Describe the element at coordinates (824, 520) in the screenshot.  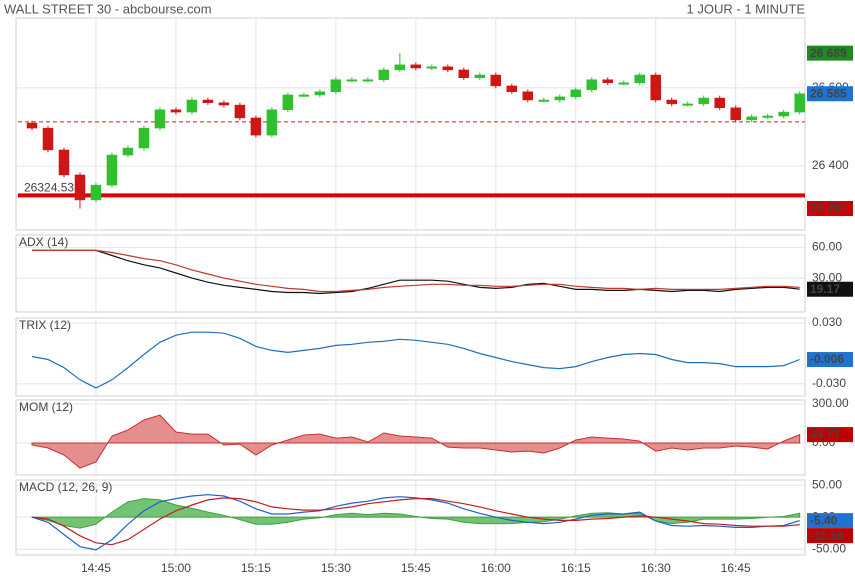
I see `value-box-label: -5.40` at that location.